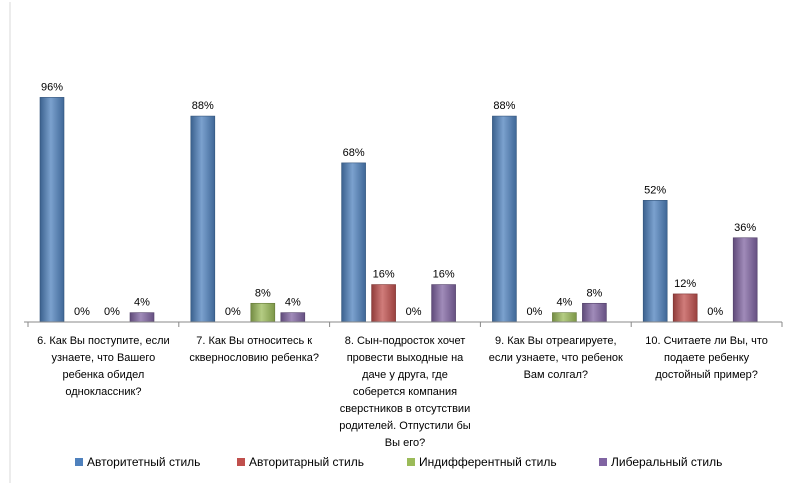 This screenshot has height=483, width=792. What do you see at coordinates (82, 312) in the screenshot?
I see `data-label-1-2: 0%` at bounding box center [82, 312].